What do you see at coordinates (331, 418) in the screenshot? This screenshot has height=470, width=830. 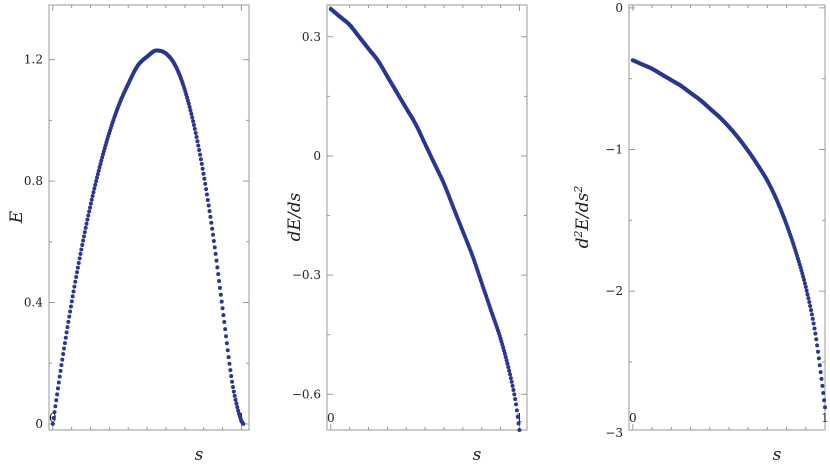 I see `x-tick-label: 0` at bounding box center [331, 418].